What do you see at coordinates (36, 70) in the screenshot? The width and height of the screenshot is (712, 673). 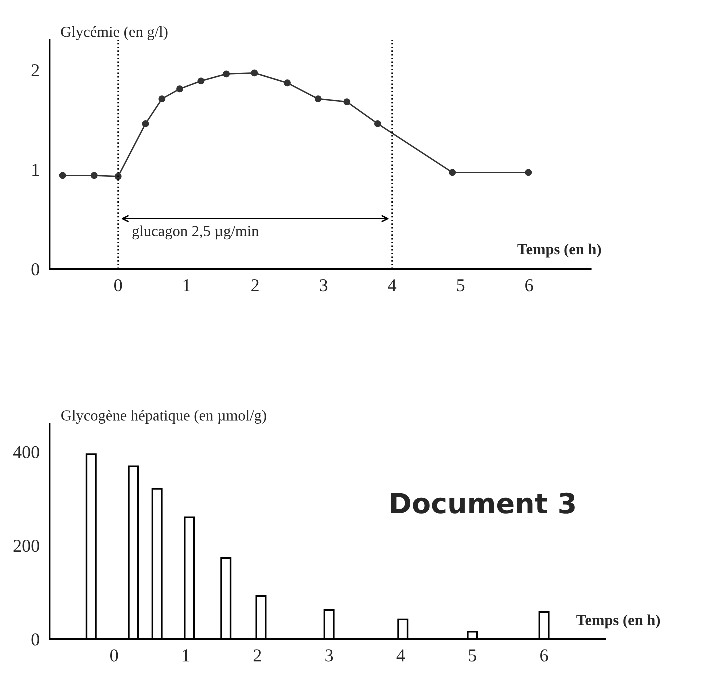 I see `y-tick-label: 2` at bounding box center [36, 70].